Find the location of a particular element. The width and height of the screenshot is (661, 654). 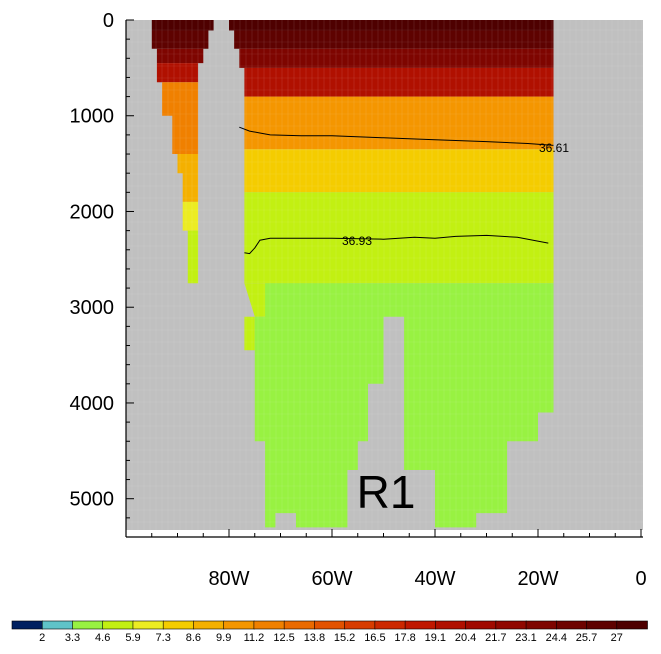

colorbar-label: 24.4 is located at coordinates (556, 638).